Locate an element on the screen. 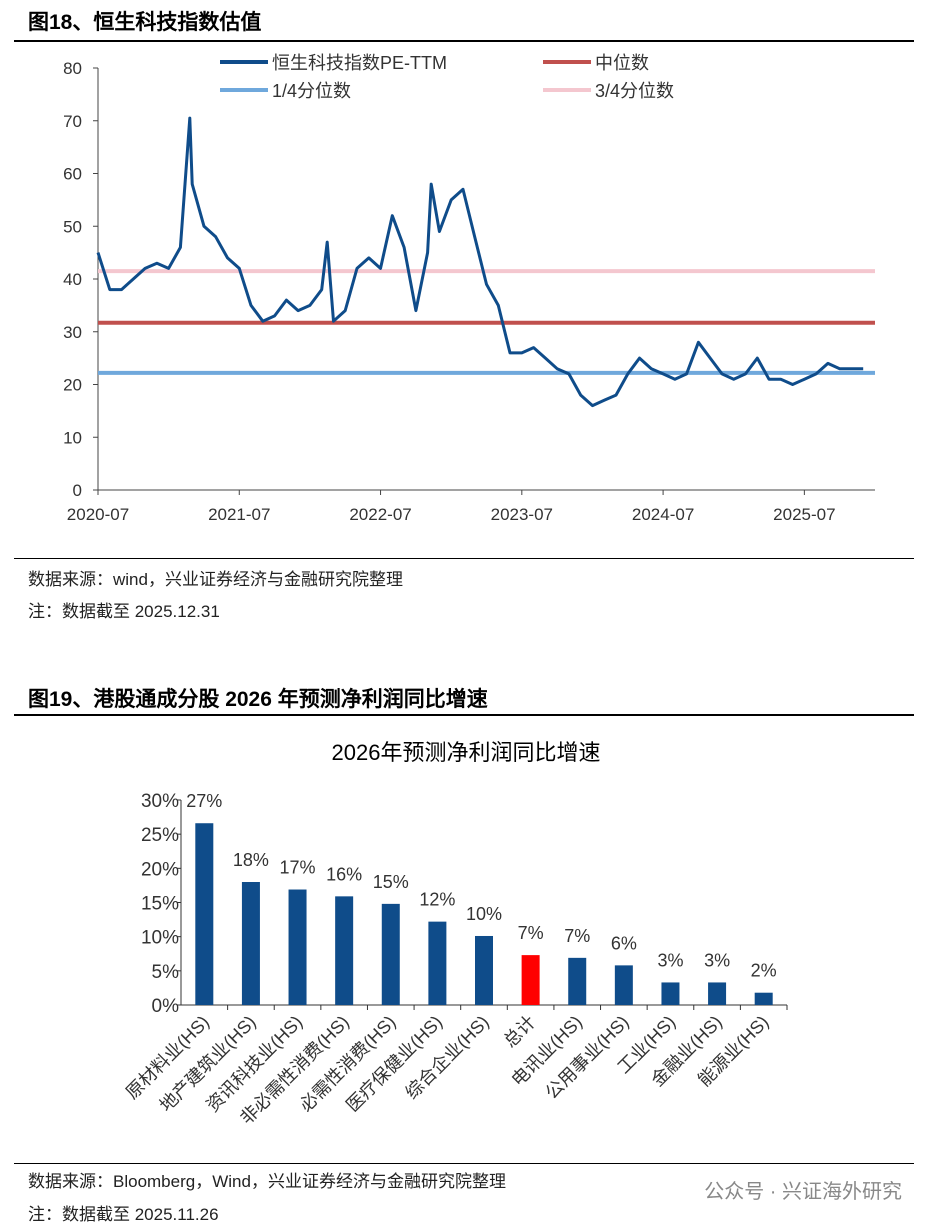 This screenshot has width=932, height=1225. y-tick-label: 40 is located at coordinates (72, 279).